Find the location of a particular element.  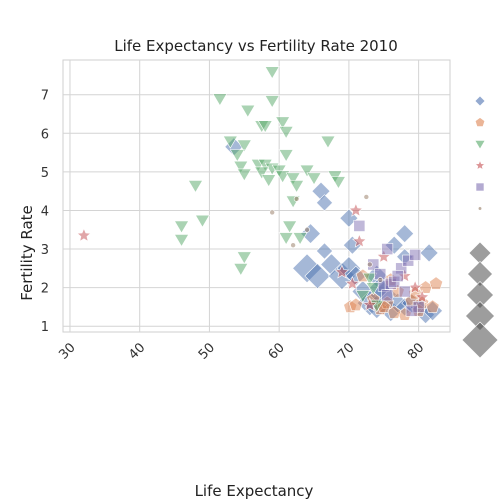

y-tick-label: 3 is located at coordinates (45, 250).